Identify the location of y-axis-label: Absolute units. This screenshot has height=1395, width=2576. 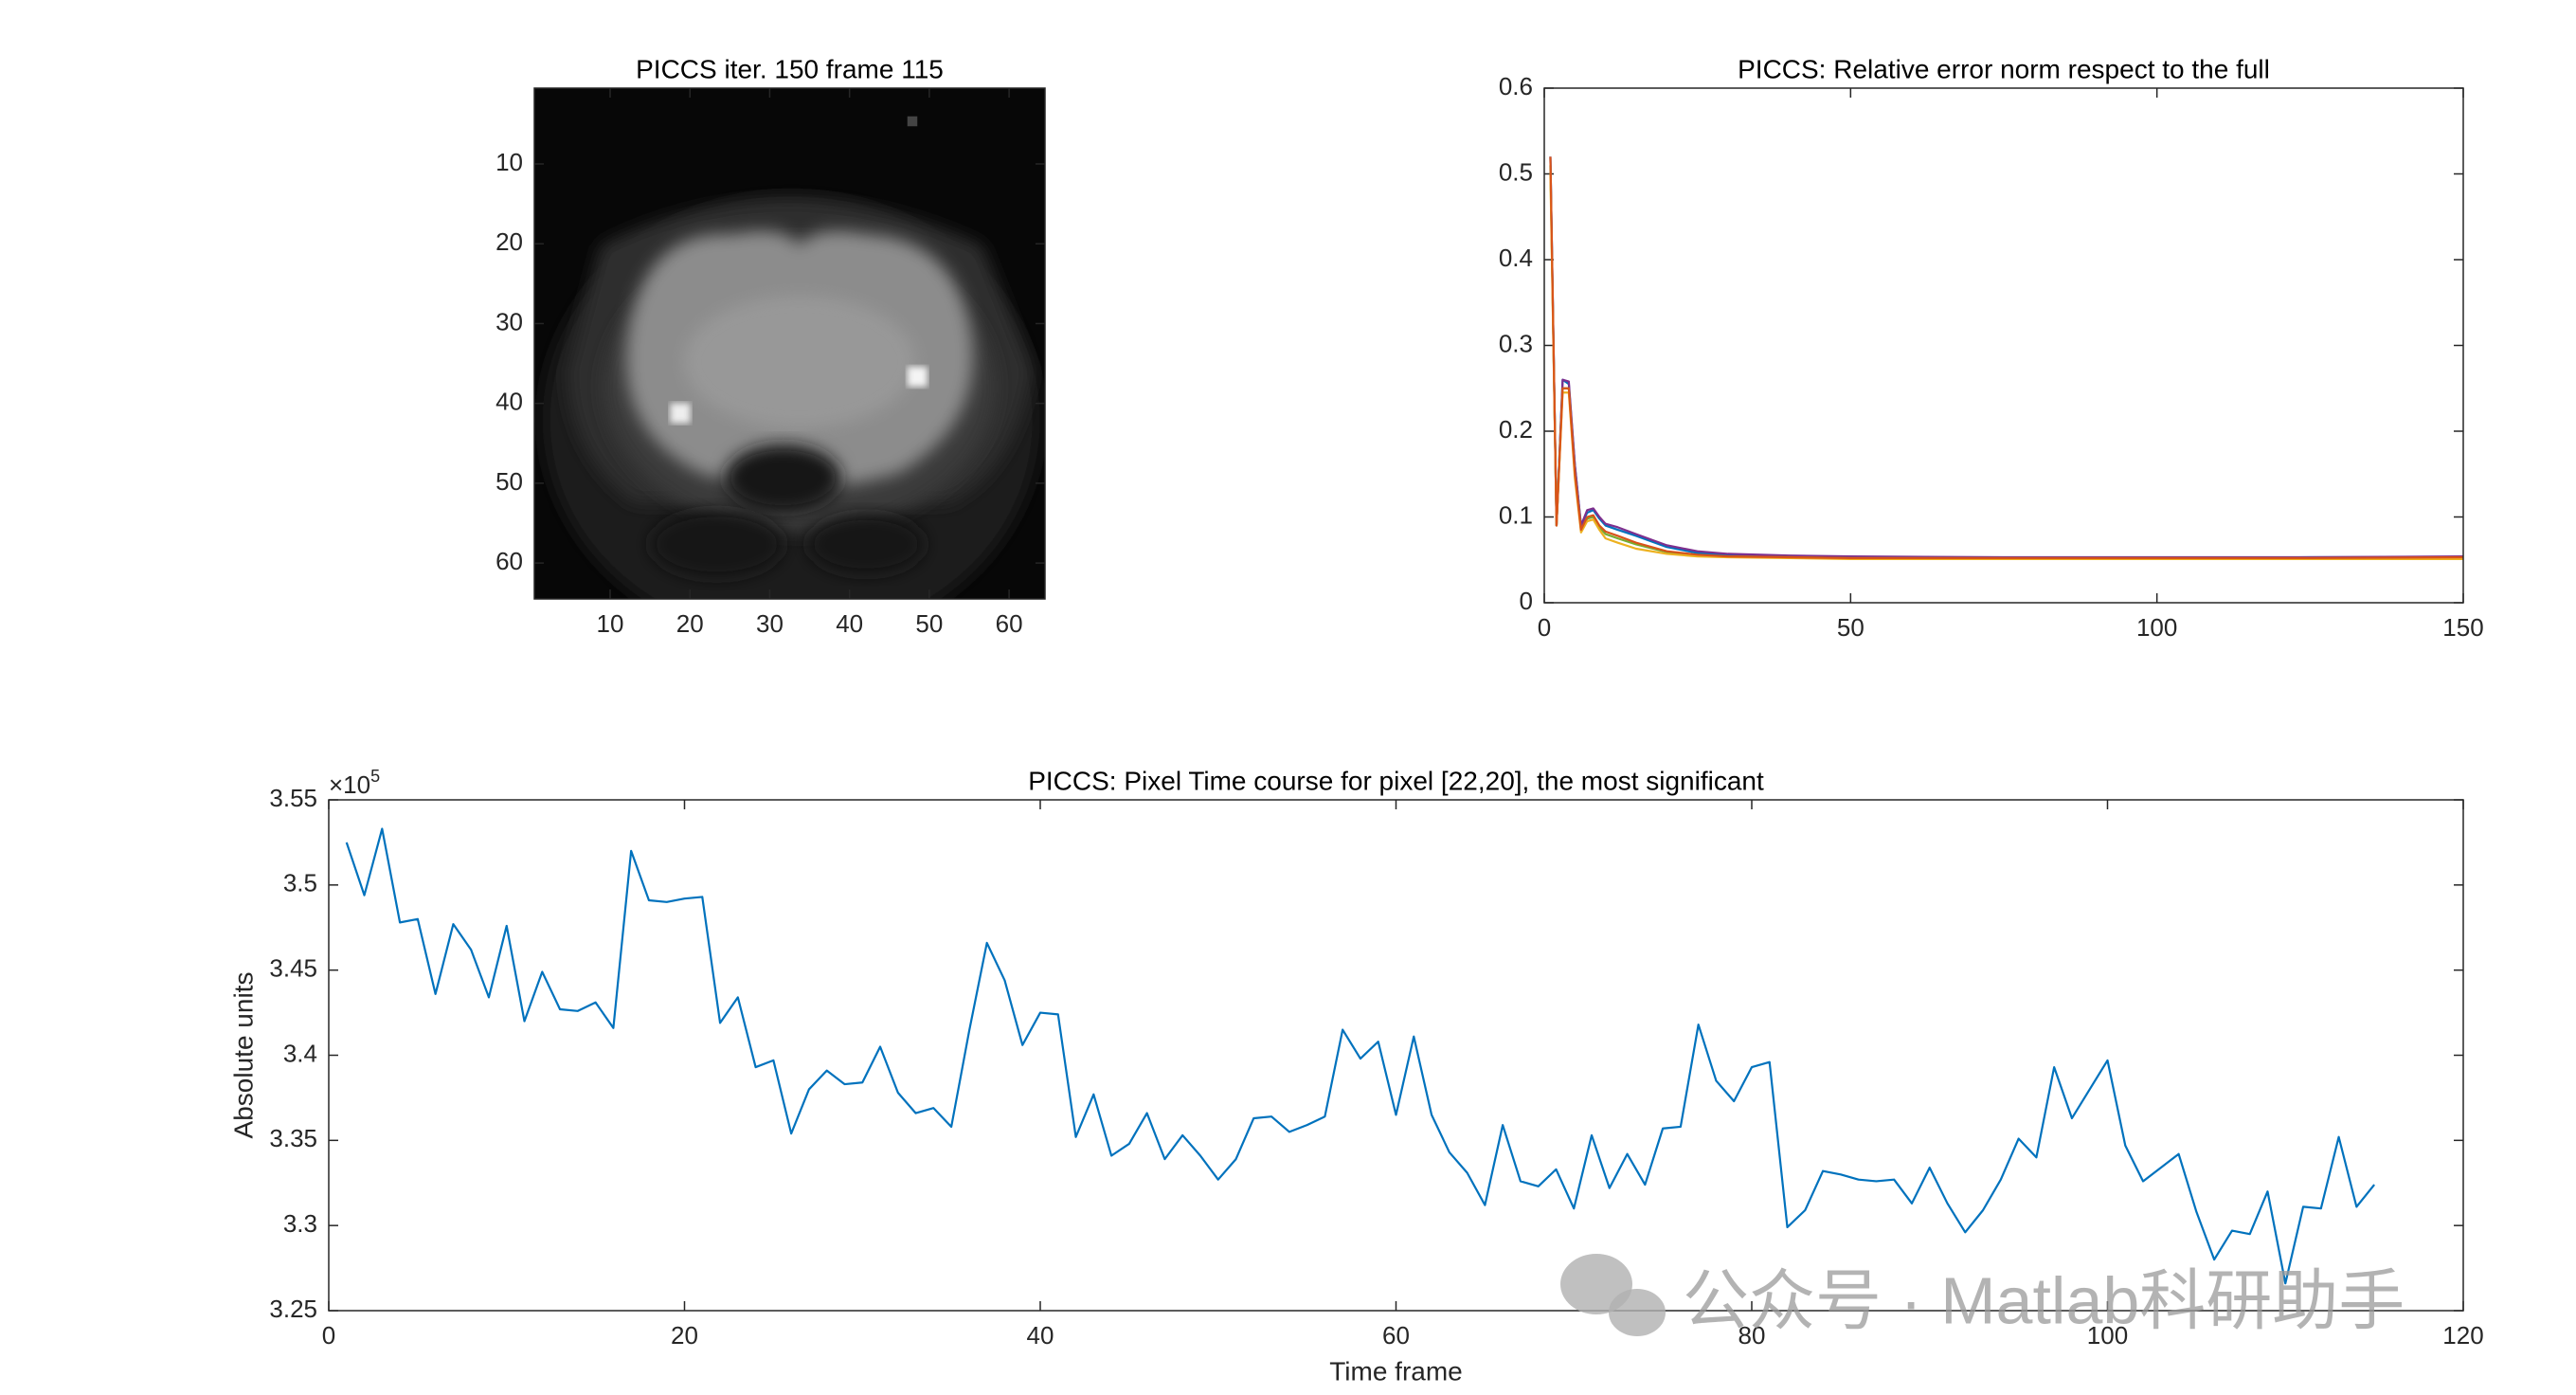
(243, 1055).